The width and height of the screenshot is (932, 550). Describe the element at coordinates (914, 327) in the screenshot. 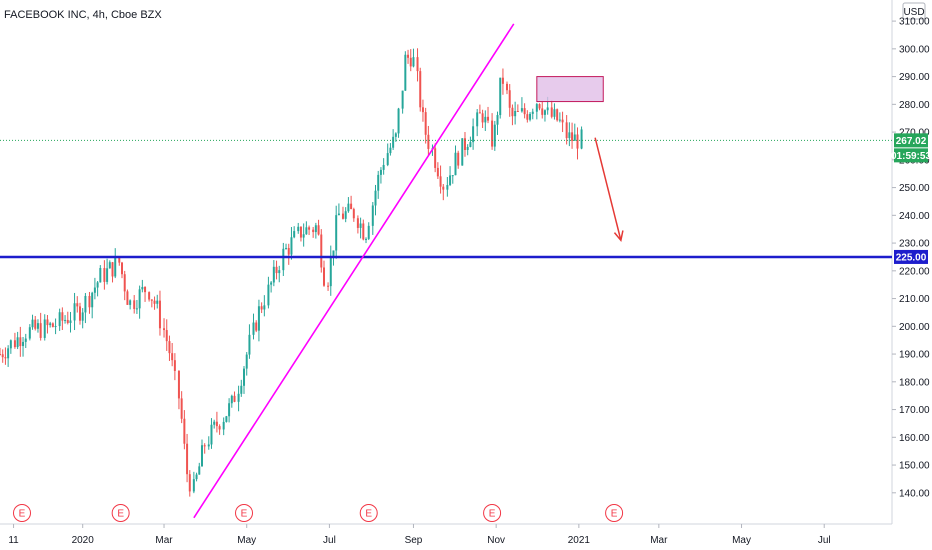

I see `y-tick-label: 200.00` at that location.